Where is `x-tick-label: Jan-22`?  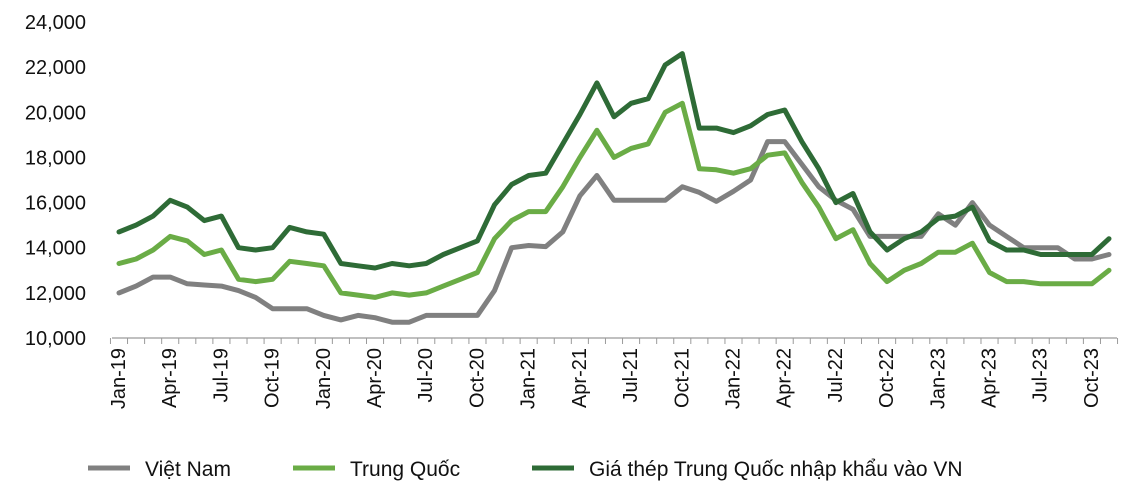 x-tick-label: Jan-22 is located at coordinates (733, 378).